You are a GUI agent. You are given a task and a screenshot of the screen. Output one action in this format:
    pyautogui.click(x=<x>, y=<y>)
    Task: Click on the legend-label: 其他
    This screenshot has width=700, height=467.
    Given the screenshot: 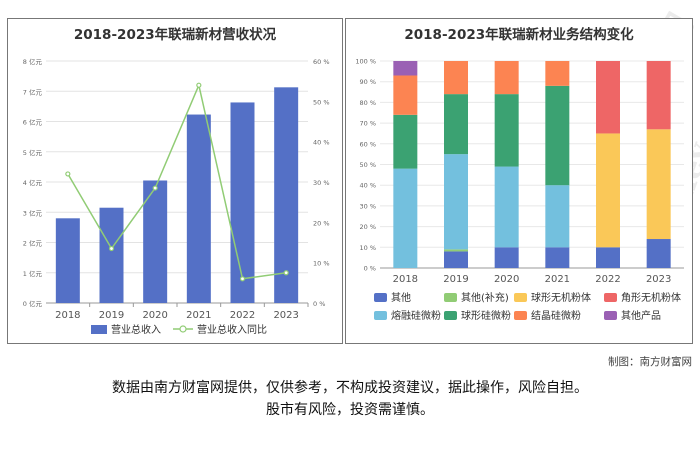 What is the action you would take?
    pyautogui.click(x=401, y=297)
    